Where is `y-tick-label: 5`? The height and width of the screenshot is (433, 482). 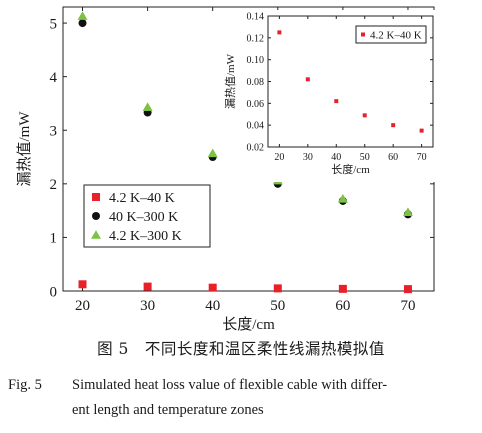 y-tick-label: 5 is located at coordinates (54, 24).